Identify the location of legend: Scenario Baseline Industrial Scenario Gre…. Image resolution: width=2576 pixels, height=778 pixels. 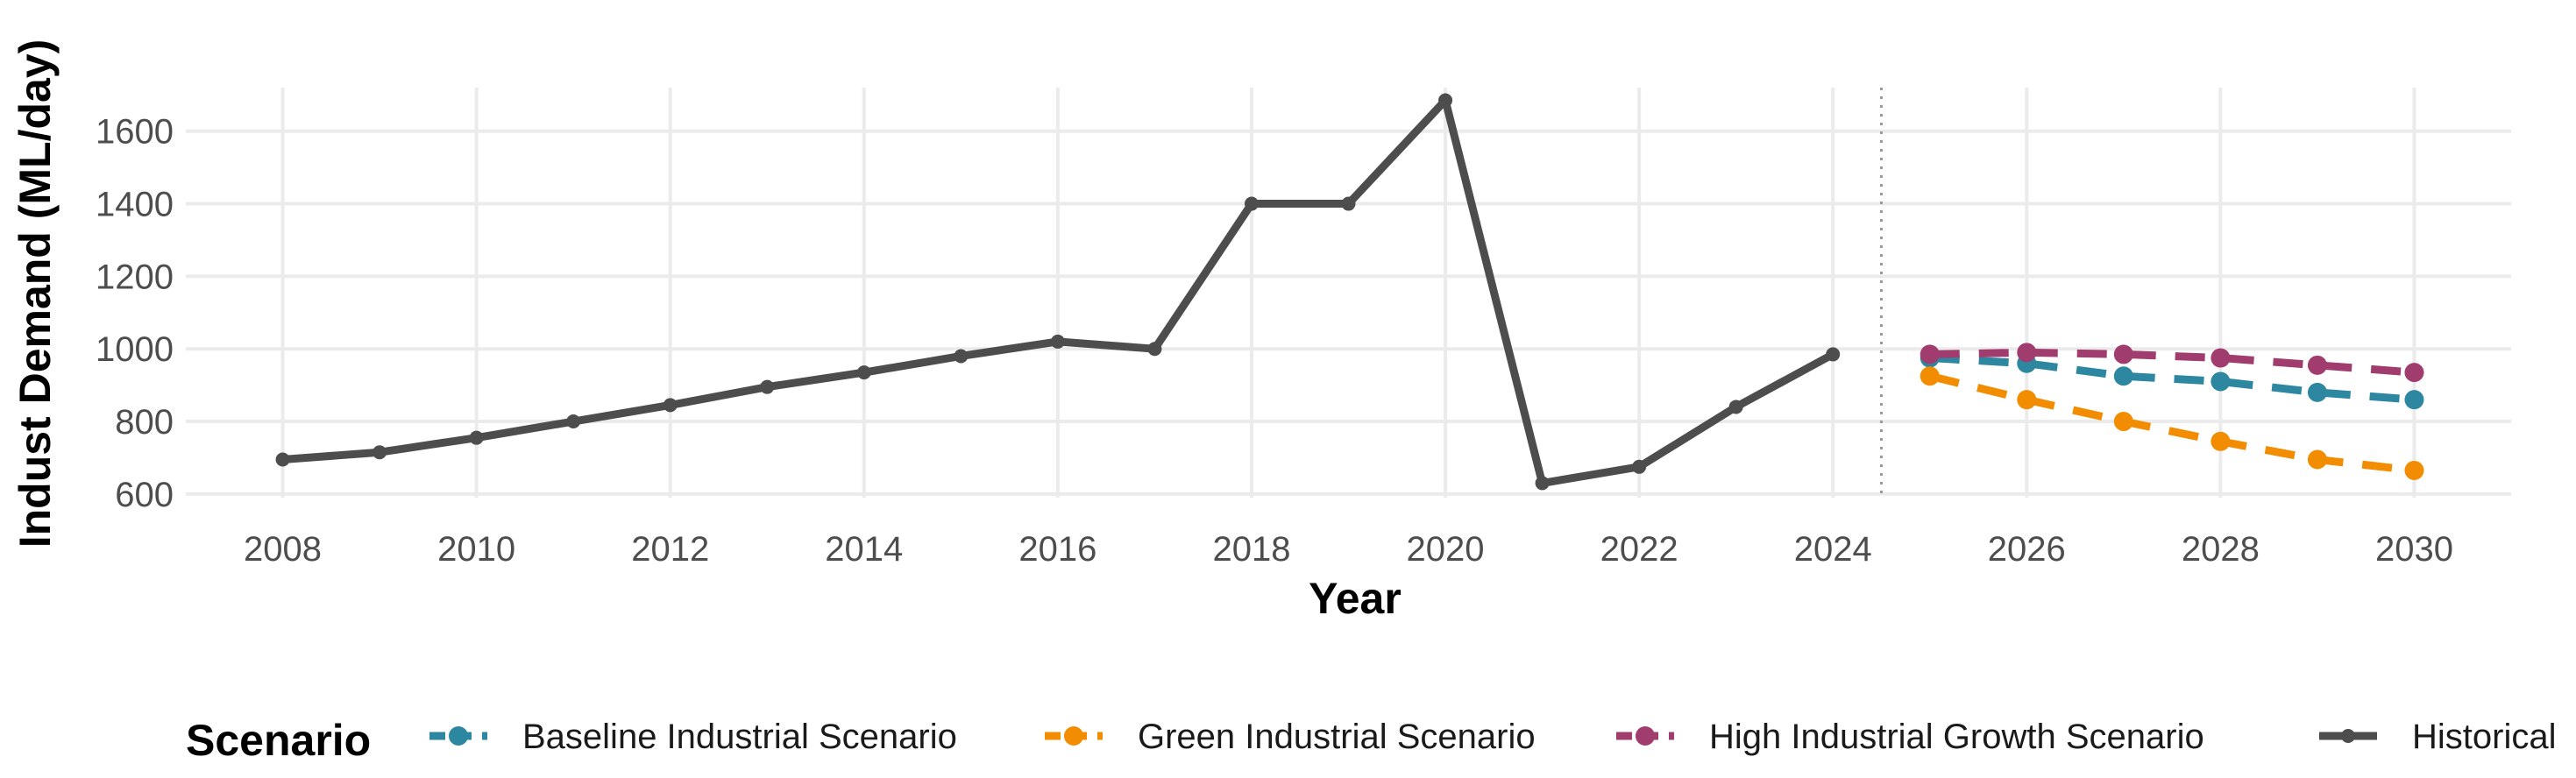
(1371, 740).